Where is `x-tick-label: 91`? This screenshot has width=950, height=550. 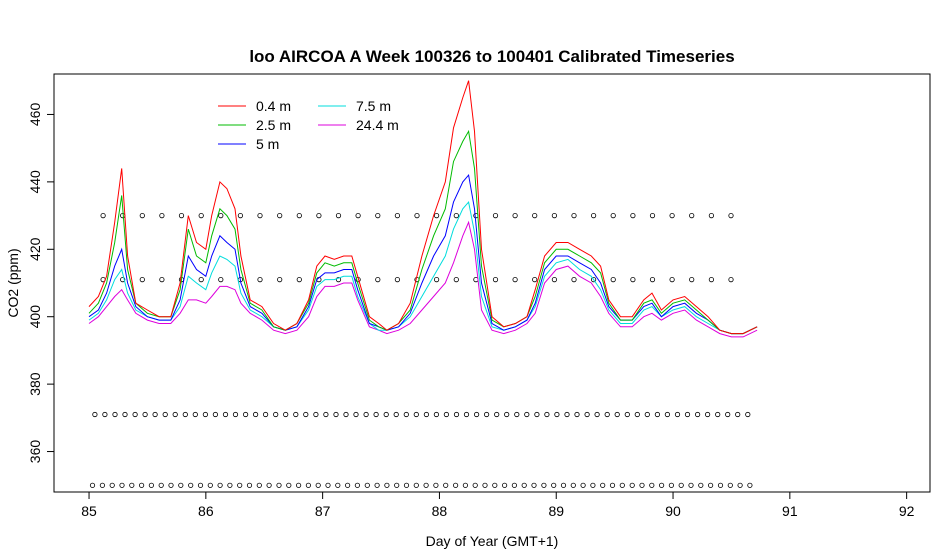
x-tick-label: 91 is located at coordinates (790, 511).